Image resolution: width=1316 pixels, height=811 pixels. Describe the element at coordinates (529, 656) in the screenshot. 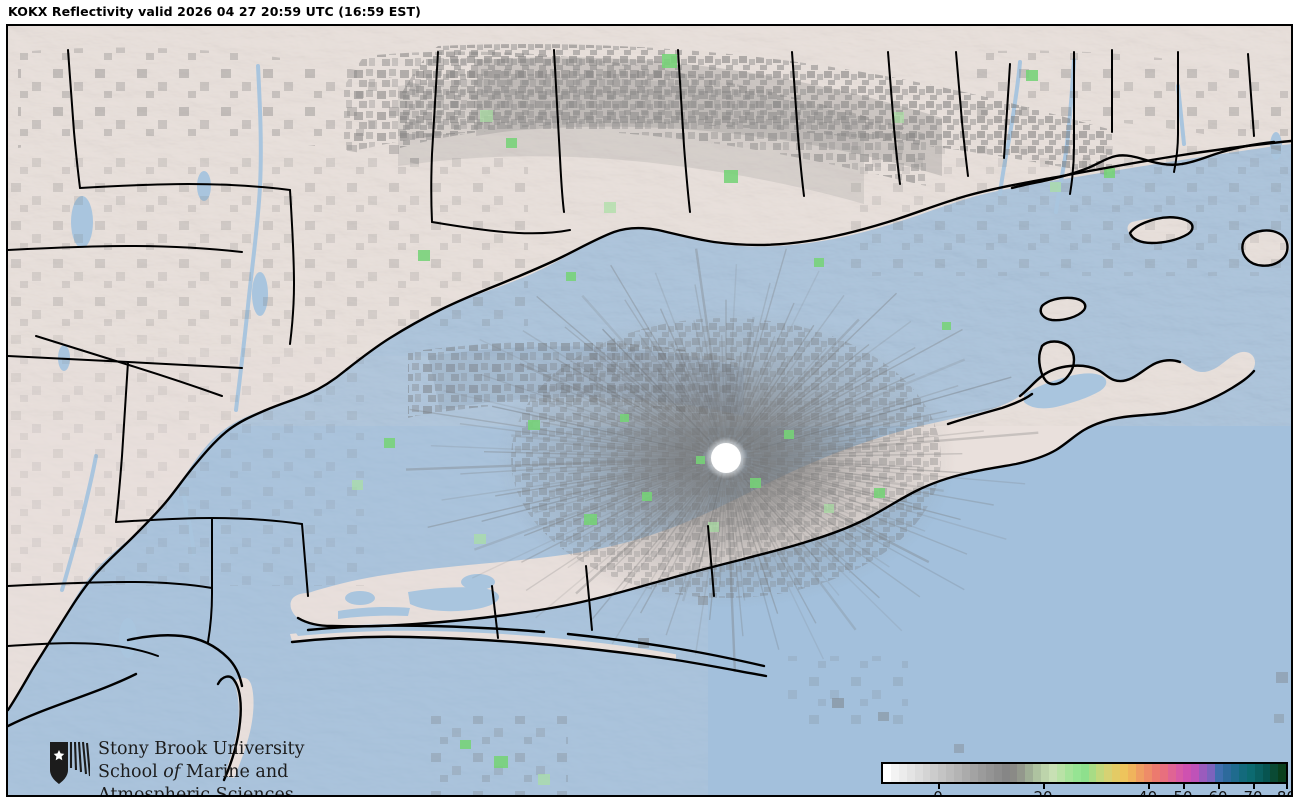

I see `coastline-li-south` at that location.